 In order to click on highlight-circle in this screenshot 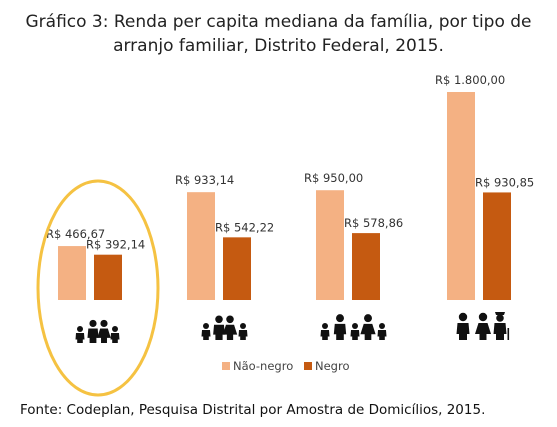, I will do `click(98, 288)`.